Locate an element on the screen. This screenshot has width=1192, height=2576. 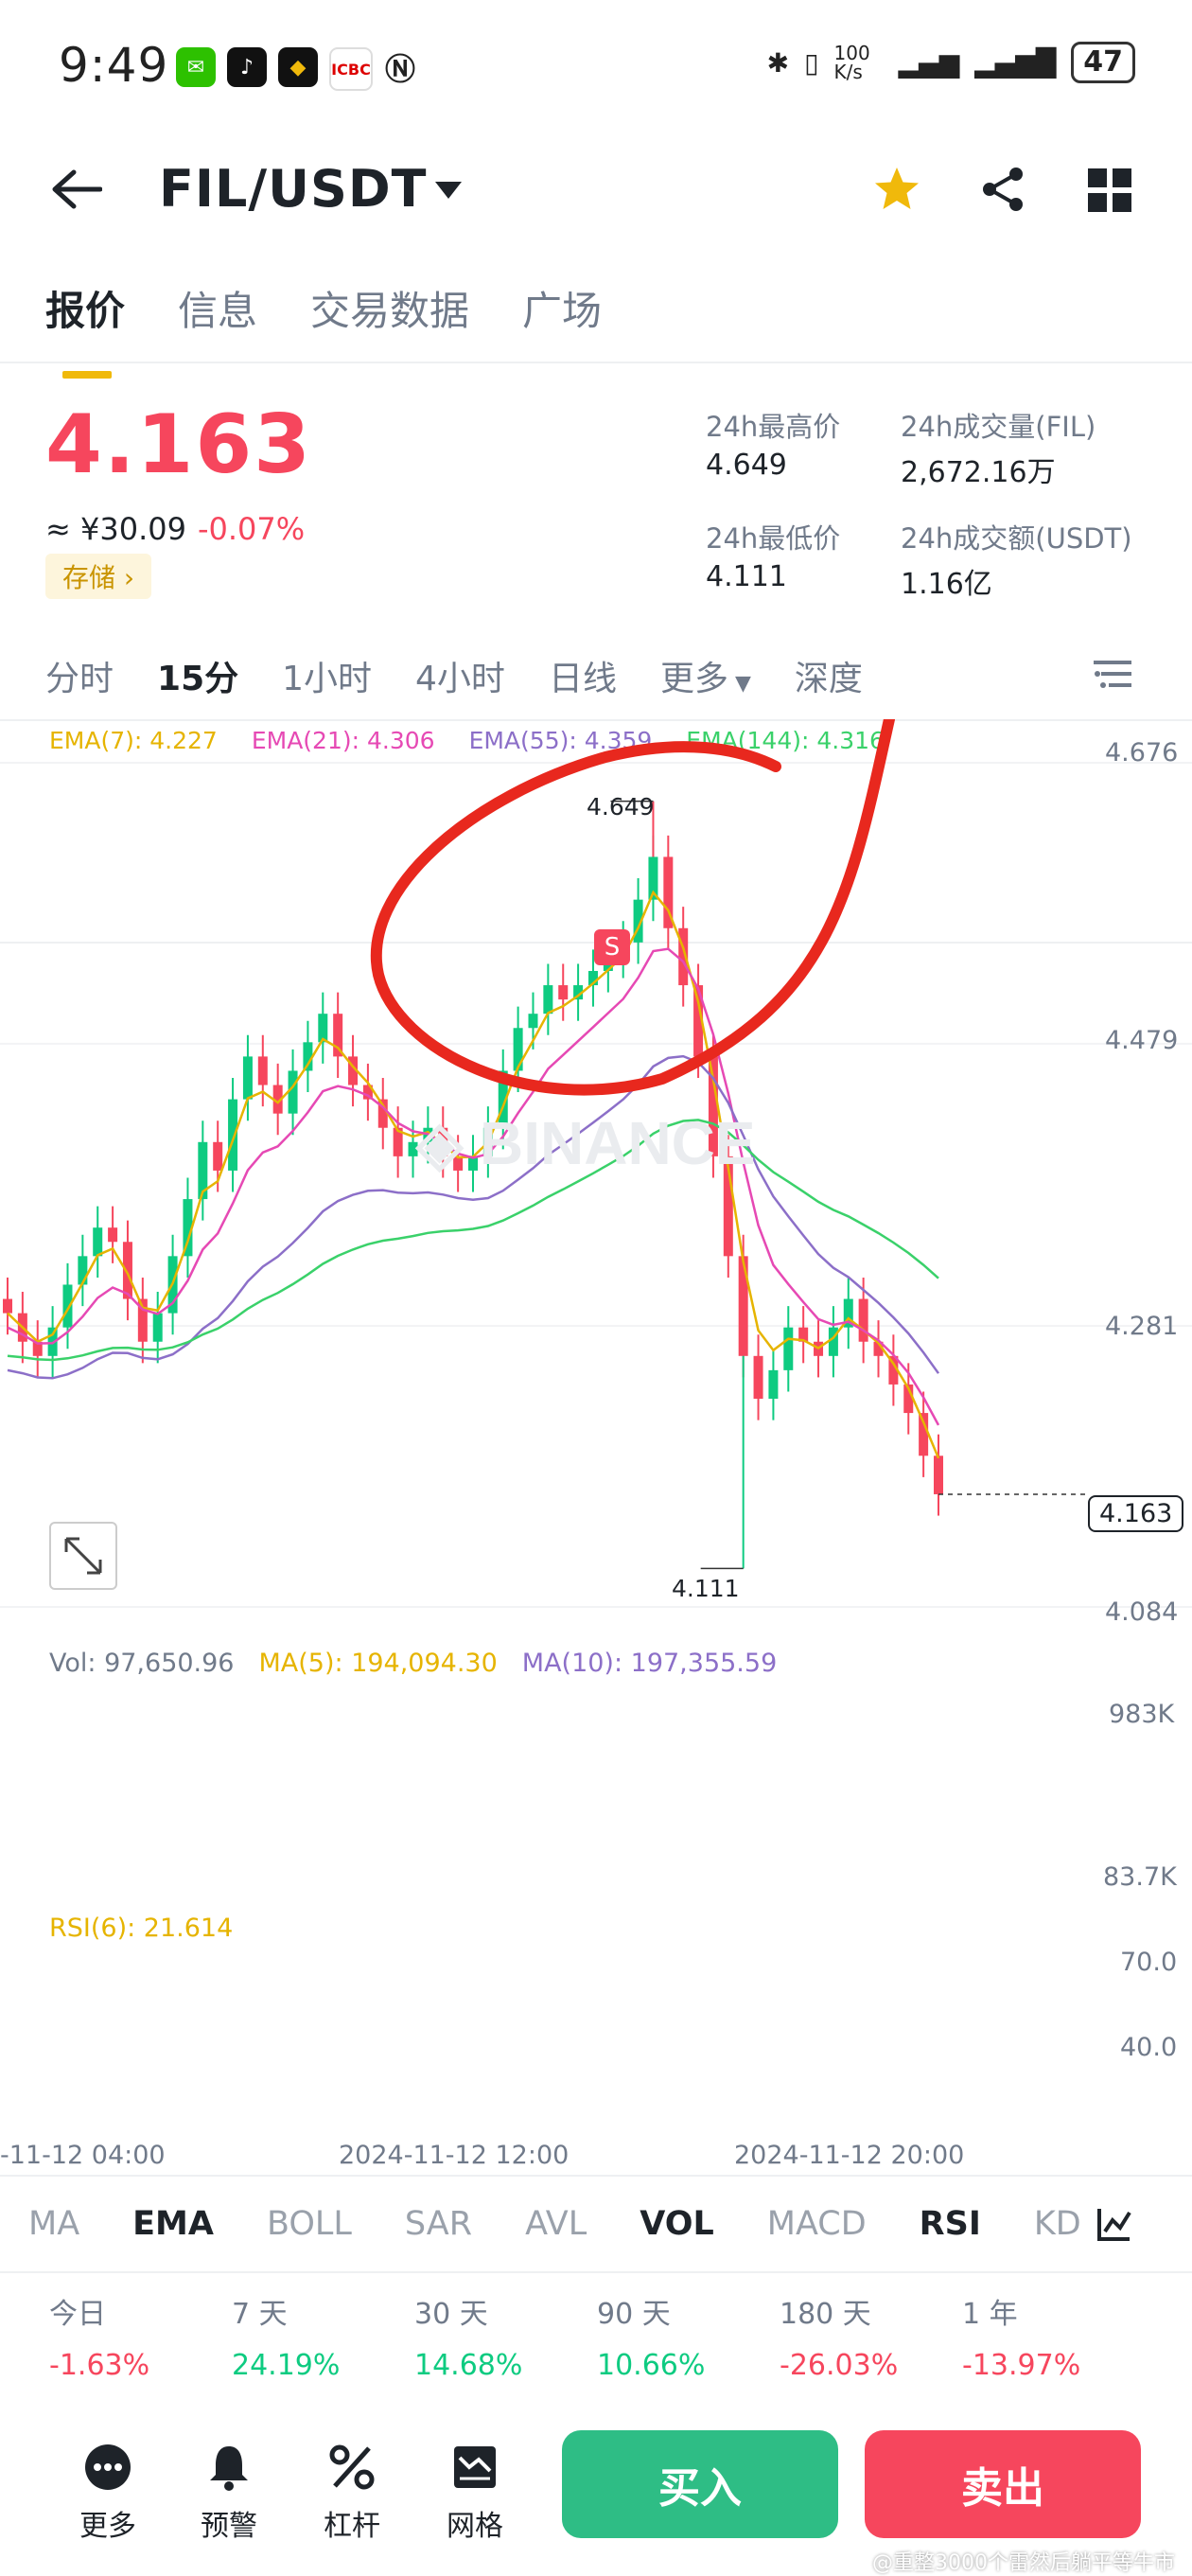
status-right: ✱ ▯ 100 K/s ▂▄▆ ▂▄▆█ 47 is located at coordinates (951, 62).